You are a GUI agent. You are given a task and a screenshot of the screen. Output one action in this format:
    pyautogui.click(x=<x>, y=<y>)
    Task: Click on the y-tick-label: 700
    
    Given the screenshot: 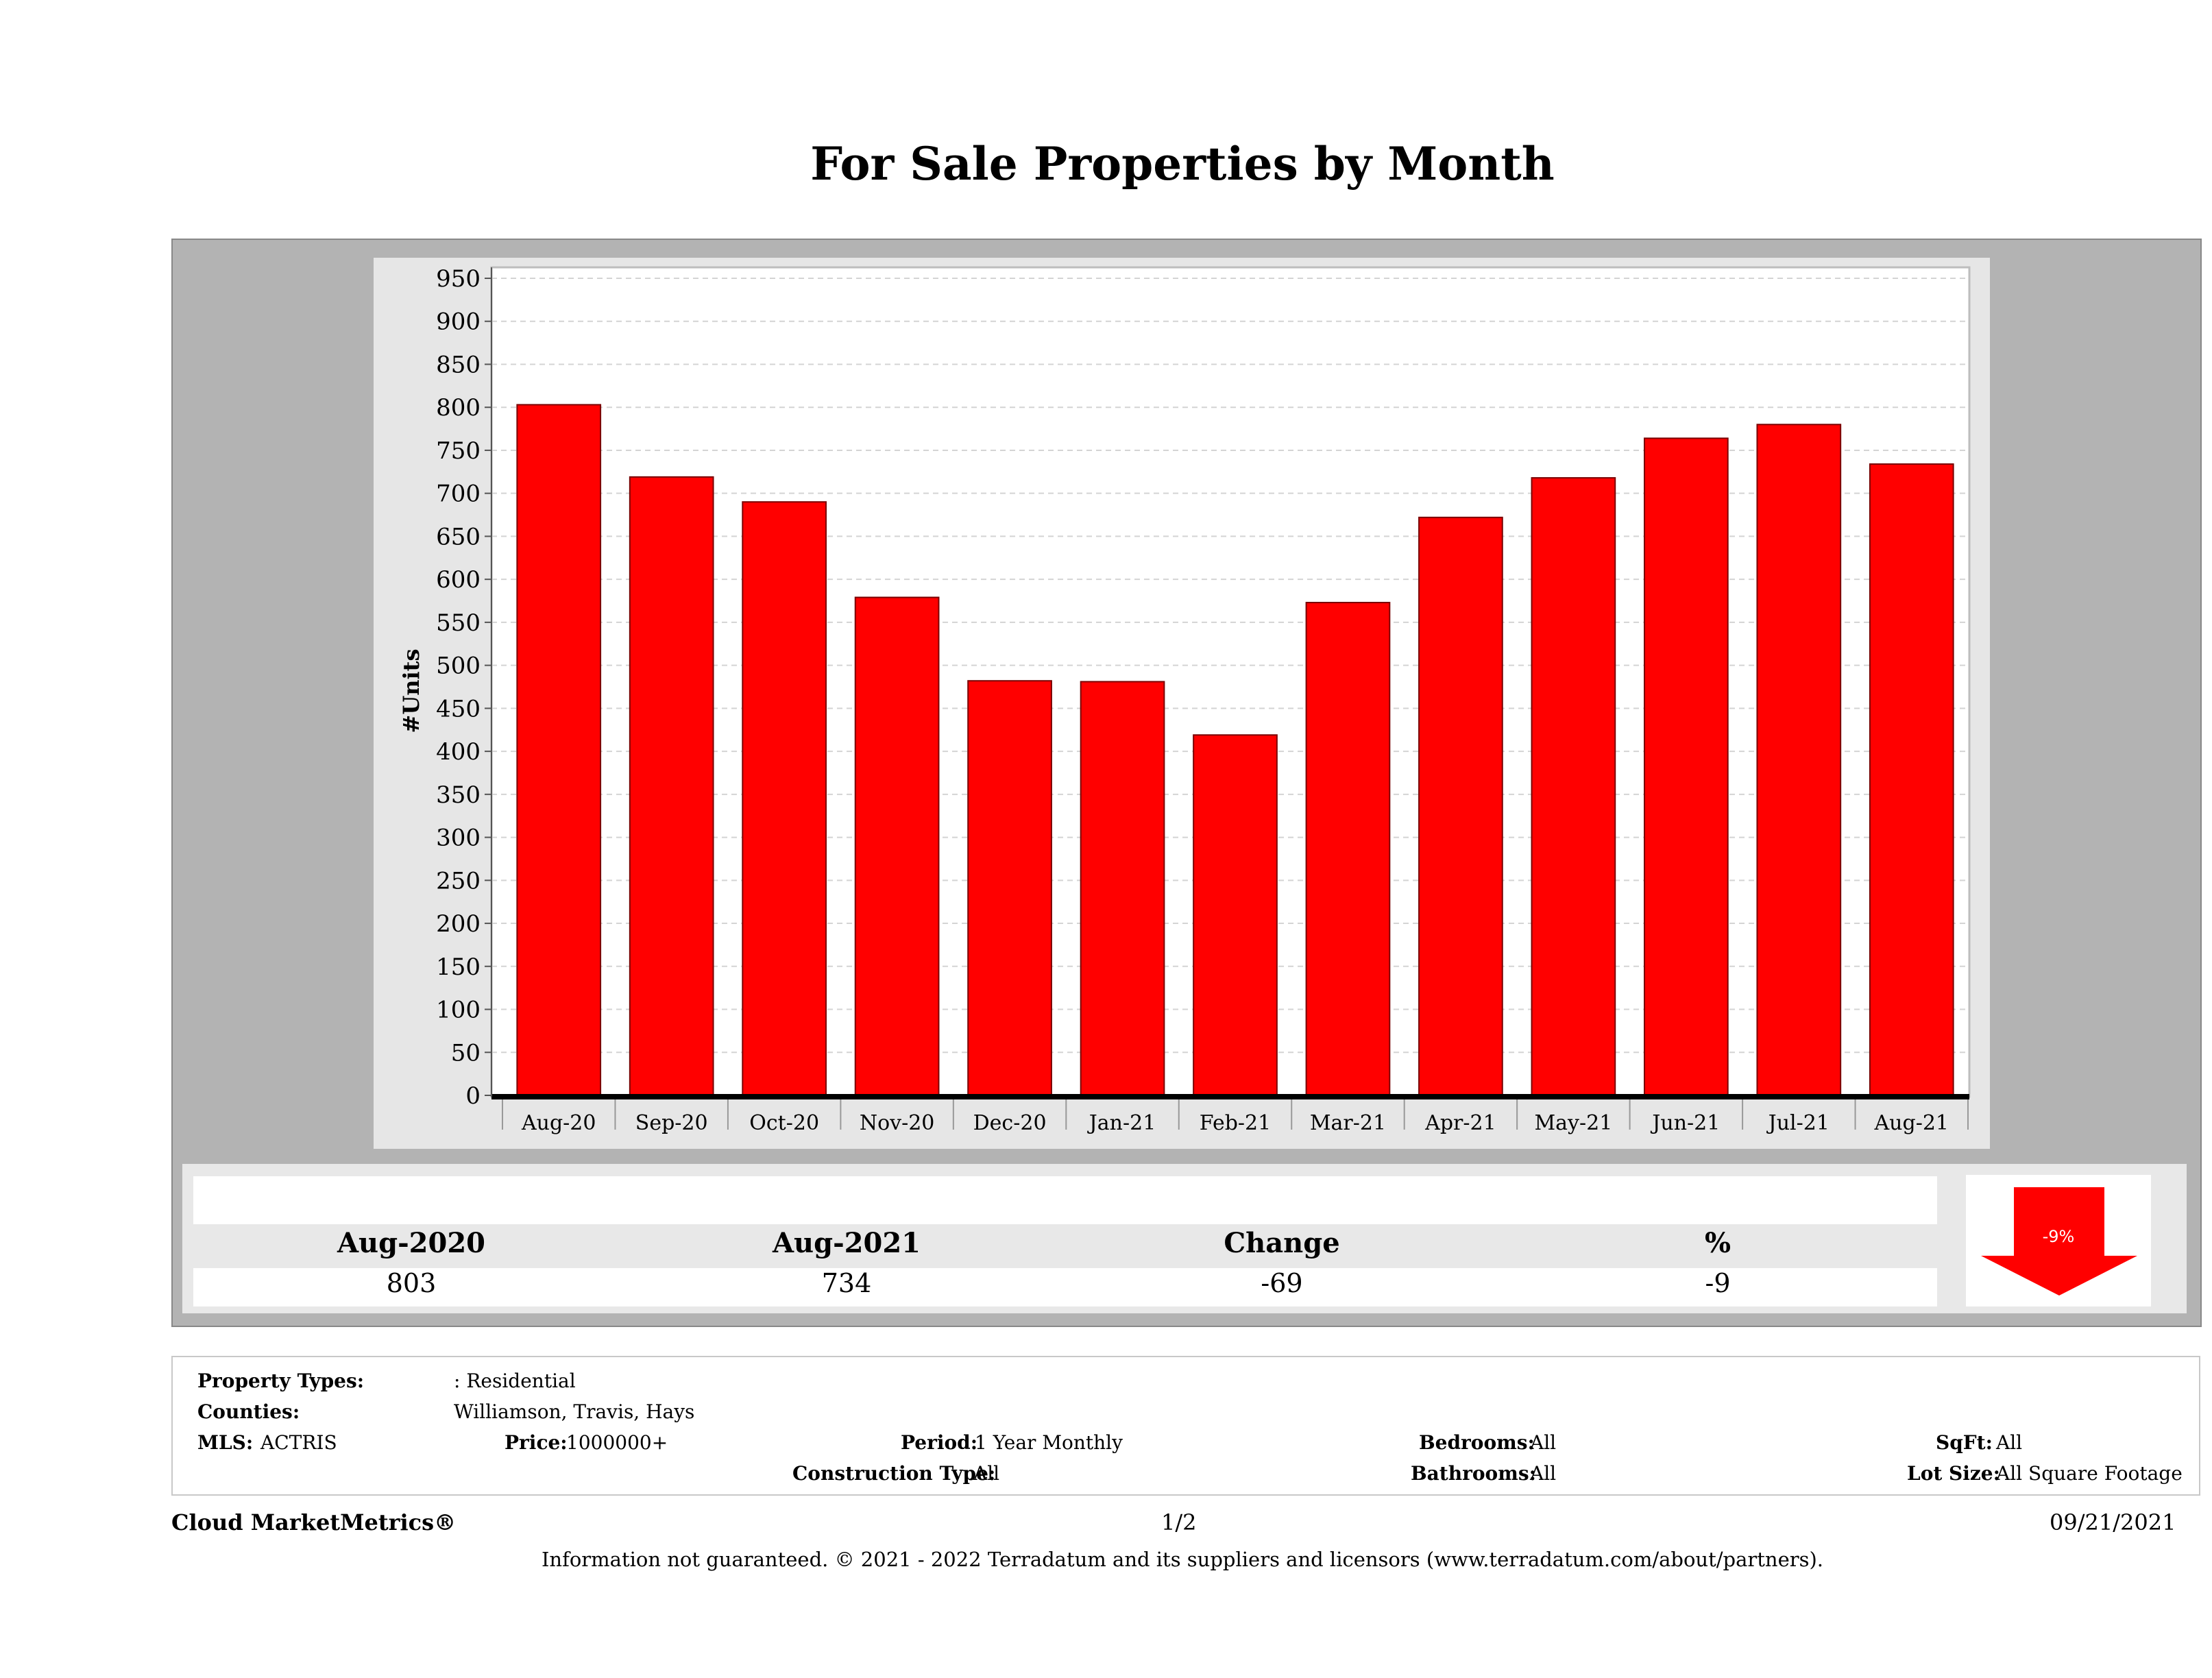 What is the action you would take?
    pyautogui.click(x=458, y=494)
    